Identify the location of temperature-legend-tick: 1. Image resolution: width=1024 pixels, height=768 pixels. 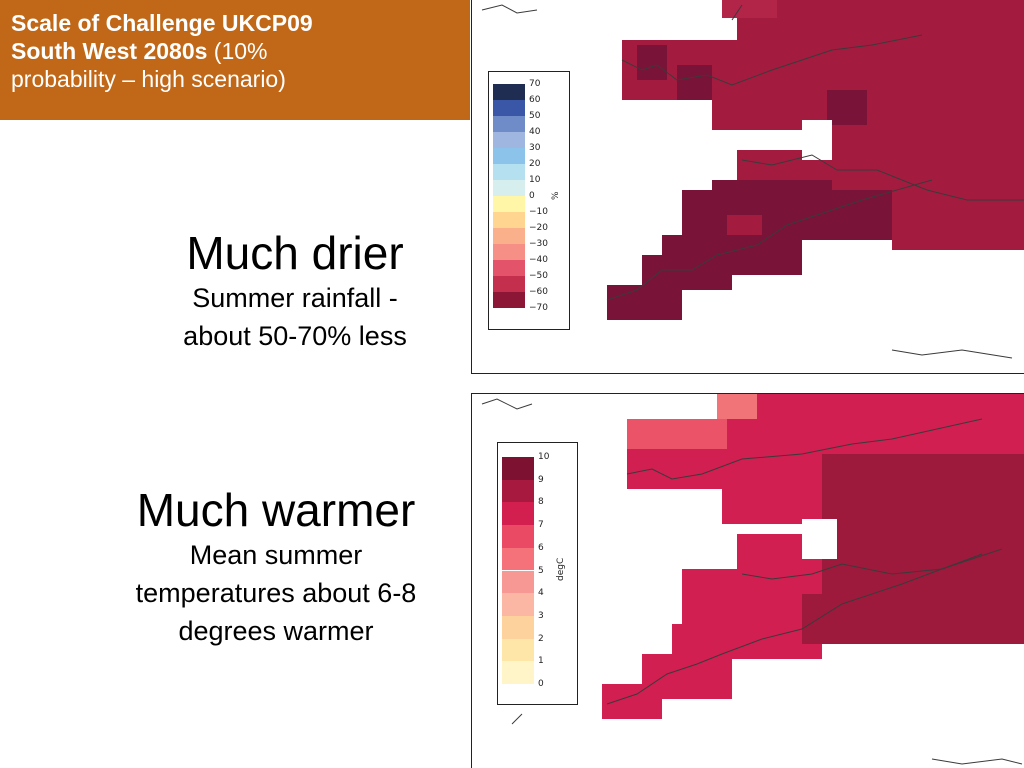
(541, 661).